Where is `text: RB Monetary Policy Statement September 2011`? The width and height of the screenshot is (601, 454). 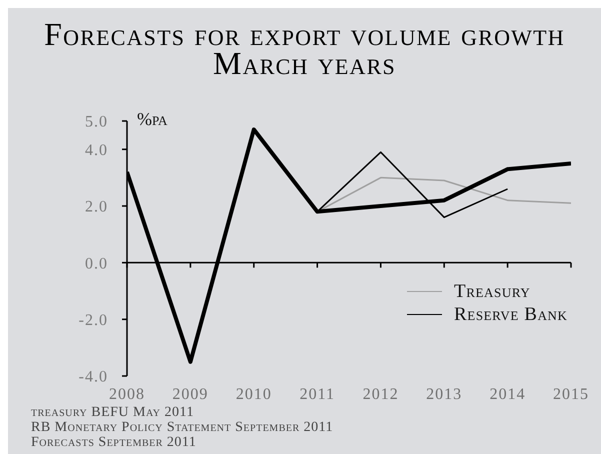 text: RB Monetary Policy Statement September 2011 is located at coordinates (182, 427).